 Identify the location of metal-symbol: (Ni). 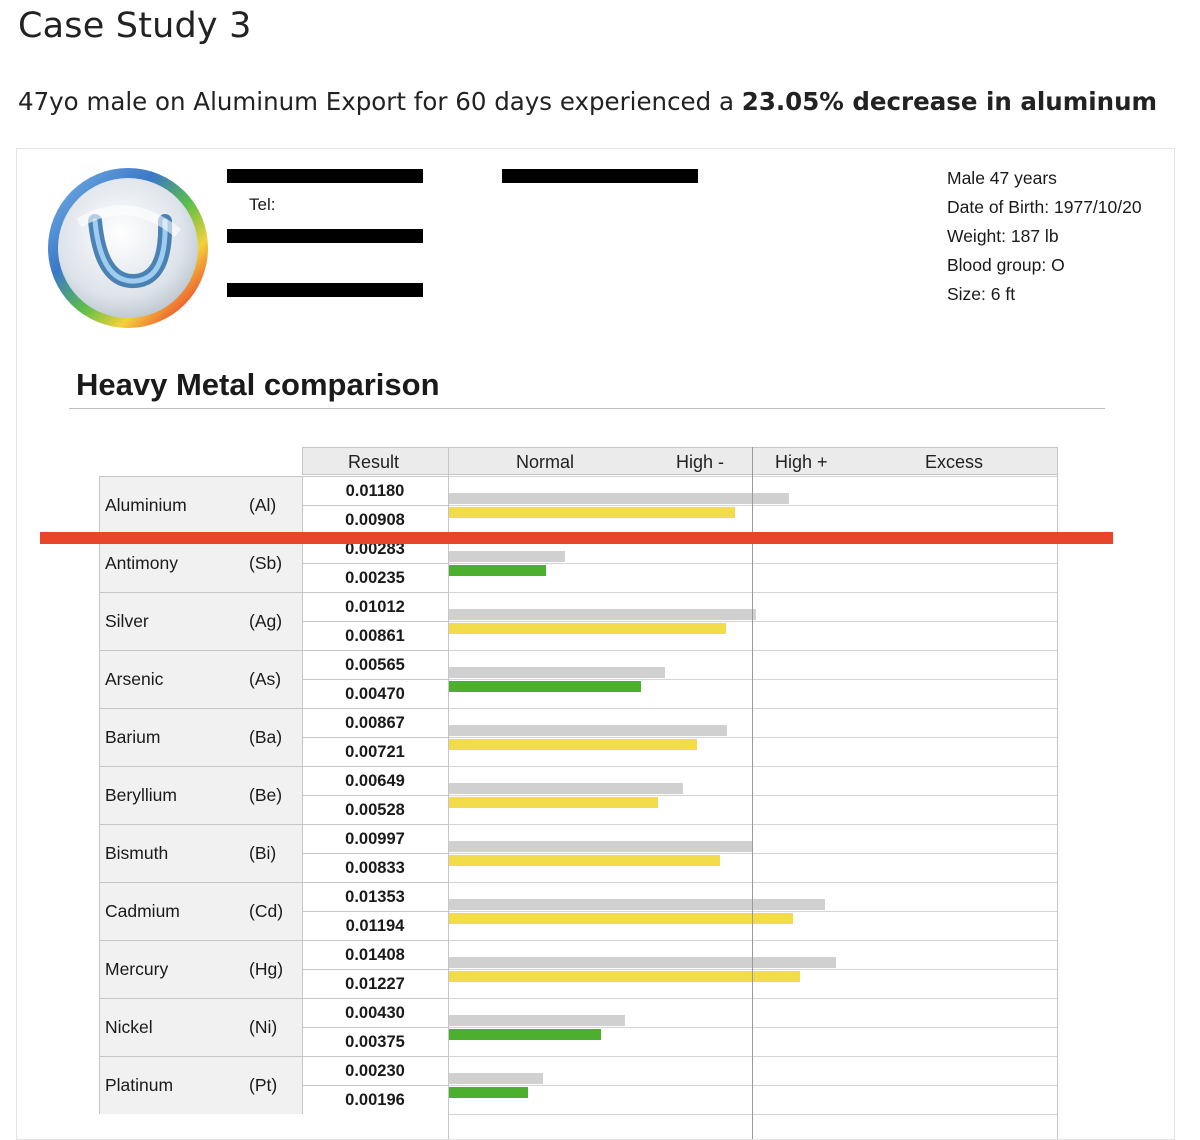
(263, 1027).